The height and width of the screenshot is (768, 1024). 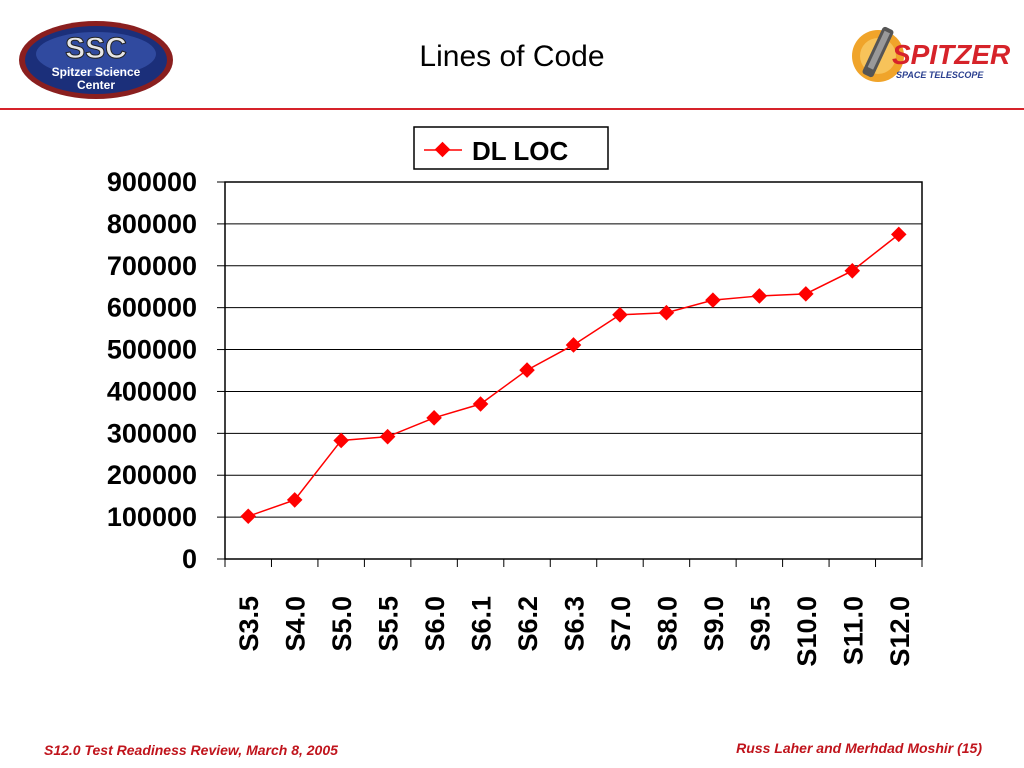 I want to click on title-rule, so click(x=512, y=109).